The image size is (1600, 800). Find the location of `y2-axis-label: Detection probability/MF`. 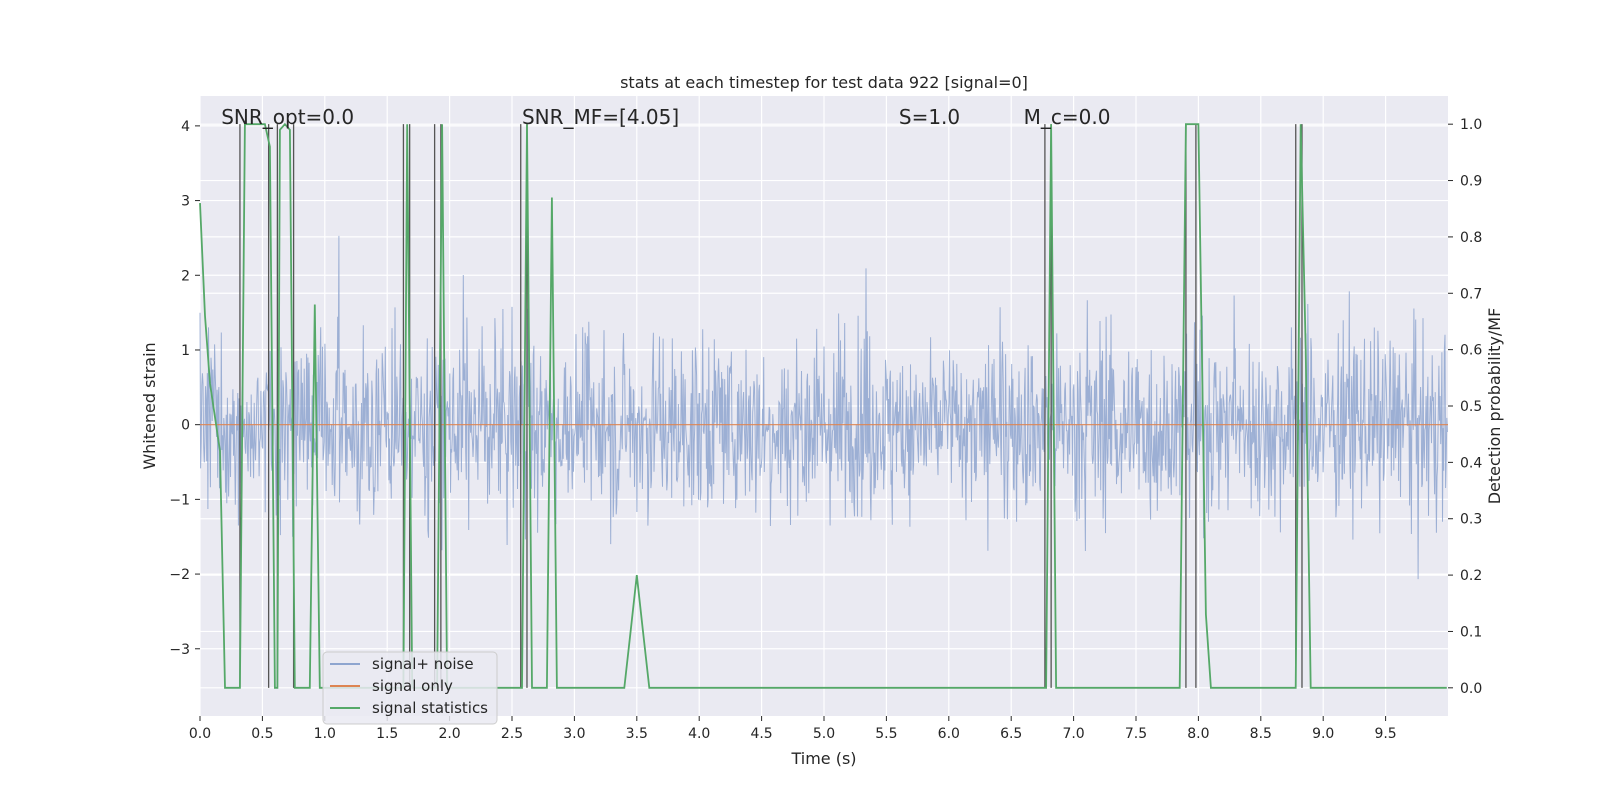

y2-axis-label: Detection probability/MF is located at coordinates (1494, 406).